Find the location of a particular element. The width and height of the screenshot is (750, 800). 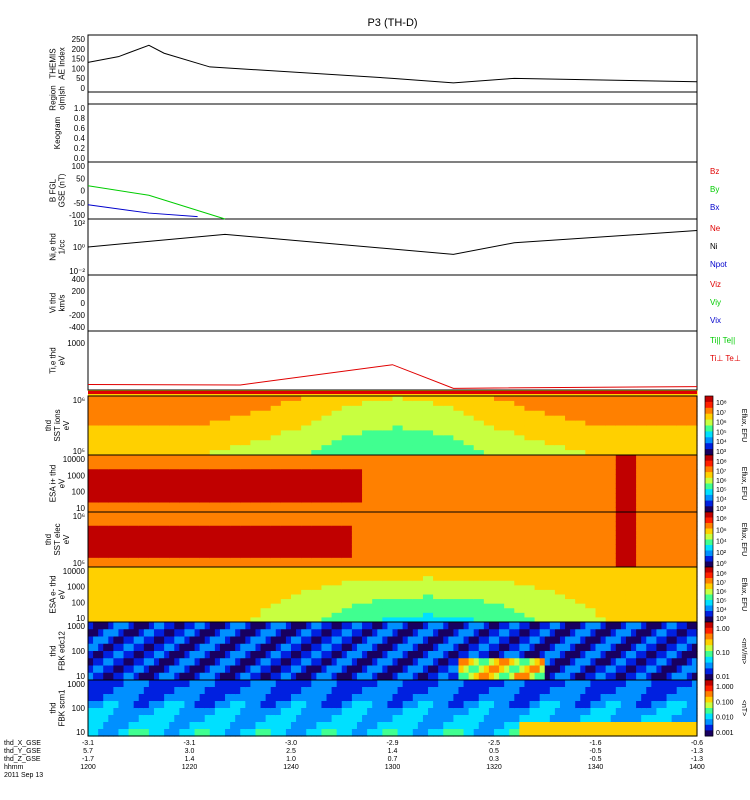

y-tick-label: 10⁶ is located at coordinates (79, 516).